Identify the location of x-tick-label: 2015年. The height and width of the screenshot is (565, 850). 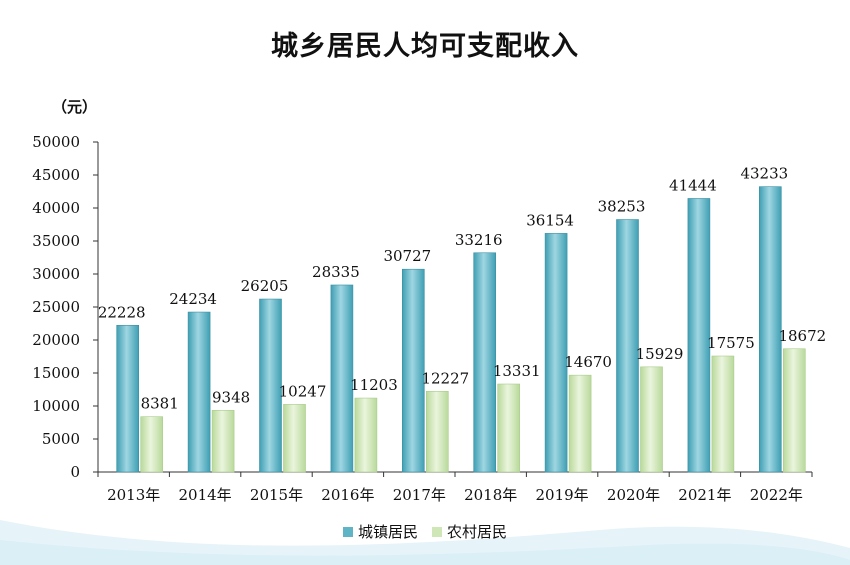
(276, 495).